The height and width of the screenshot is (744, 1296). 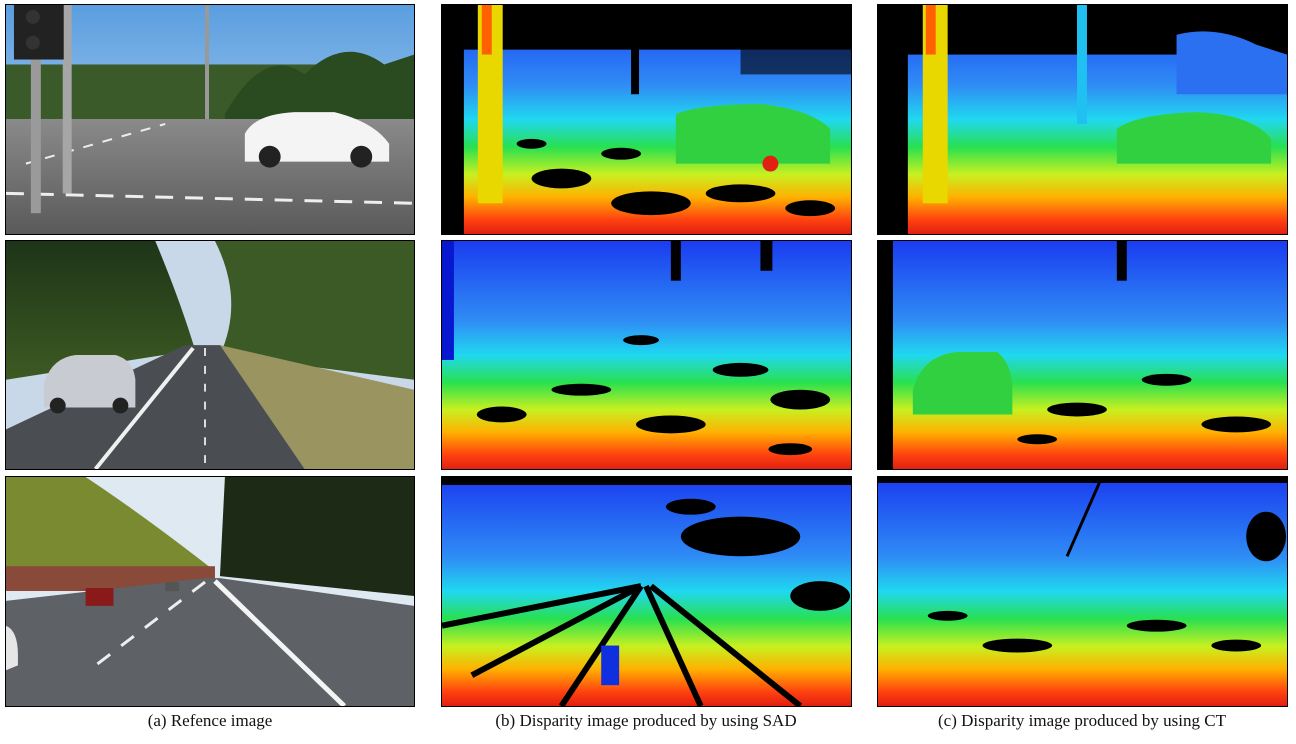 What do you see at coordinates (210, 720) in the screenshot?
I see `caption-a: (a) Refence image` at bounding box center [210, 720].